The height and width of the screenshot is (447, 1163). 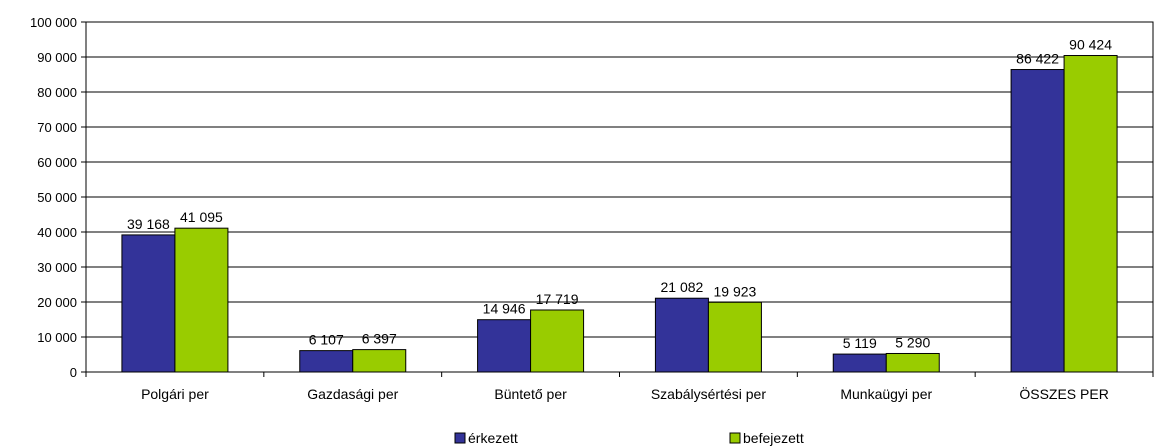 What do you see at coordinates (379, 339) in the screenshot?
I see `data-label: 6 397` at bounding box center [379, 339].